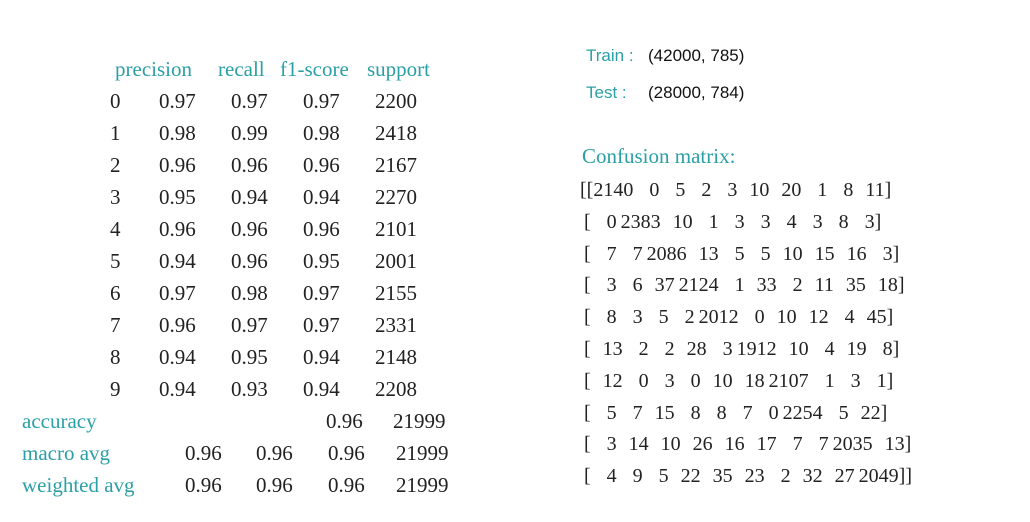 Image resolution: width=1030 pixels, height=522 pixels. What do you see at coordinates (346, 453) in the screenshot?
I see `macro-avg-f1: 0.96` at bounding box center [346, 453].